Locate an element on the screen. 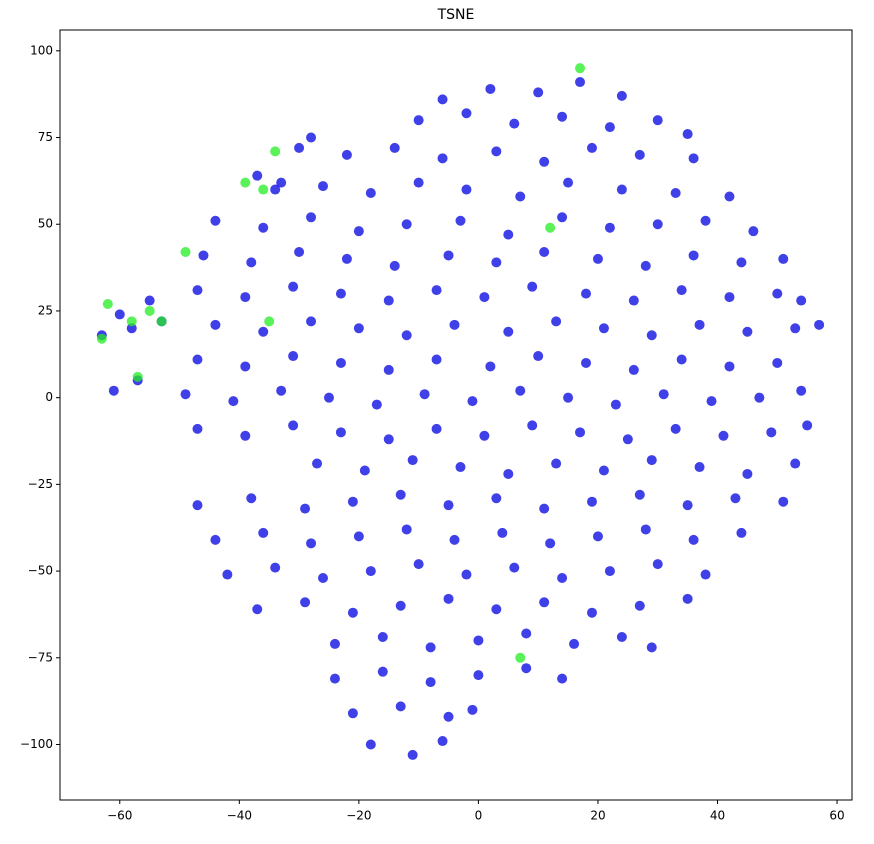 The width and height of the screenshot is (874, 844). chart-title: TSNE is located at coordinates (456, 15).